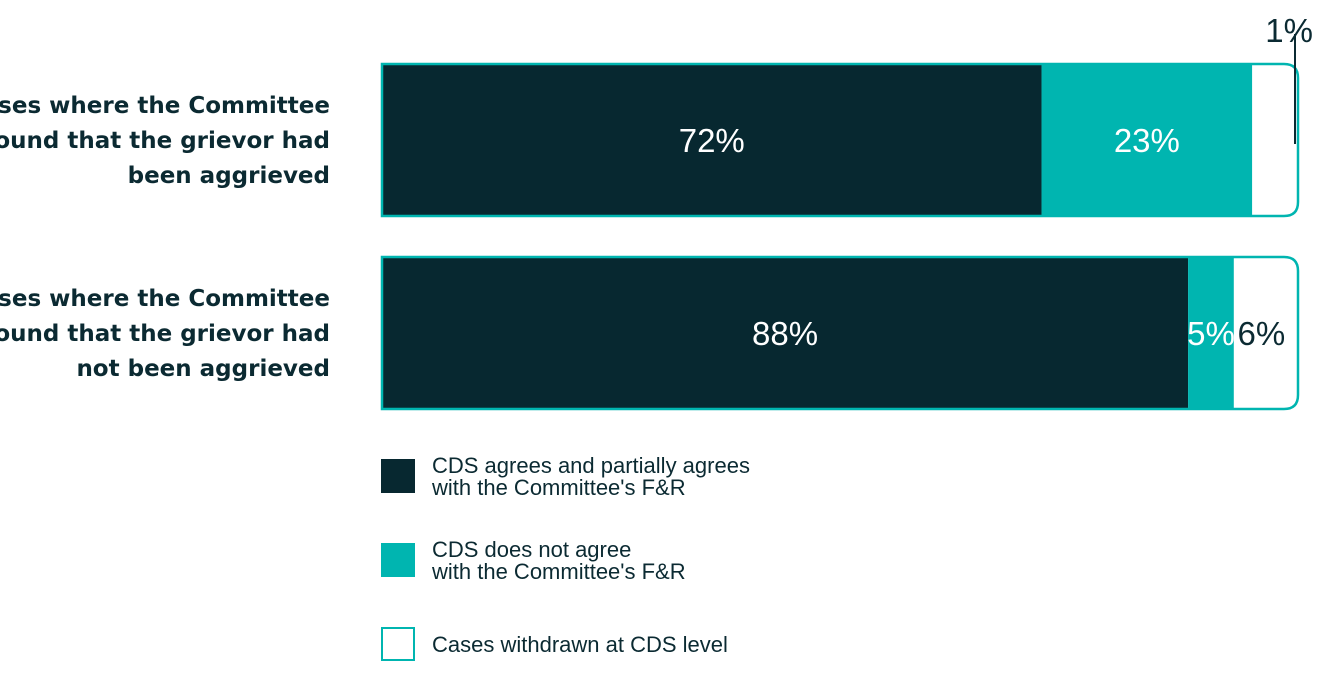 This screenshot has width=1339, height=677. I want to click on category-label-0-line-0: Cases where the Committee, so click(165, 106).